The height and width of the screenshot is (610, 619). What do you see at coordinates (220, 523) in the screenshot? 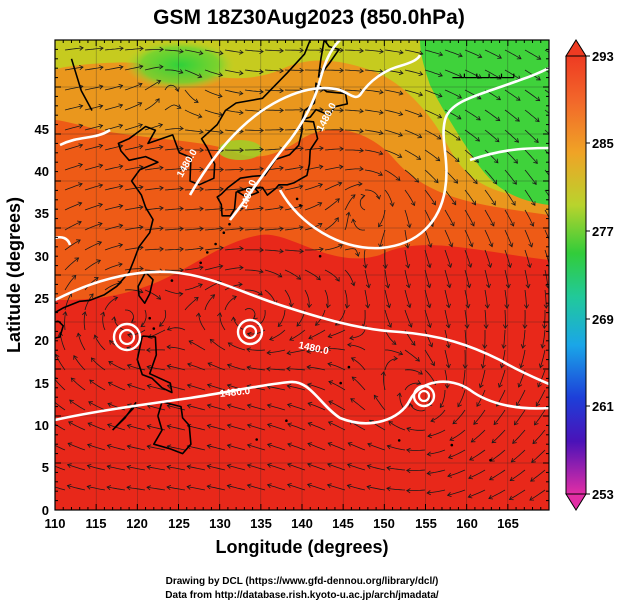
I see `x-tick-label: 130` at bounding box center [220, 523].